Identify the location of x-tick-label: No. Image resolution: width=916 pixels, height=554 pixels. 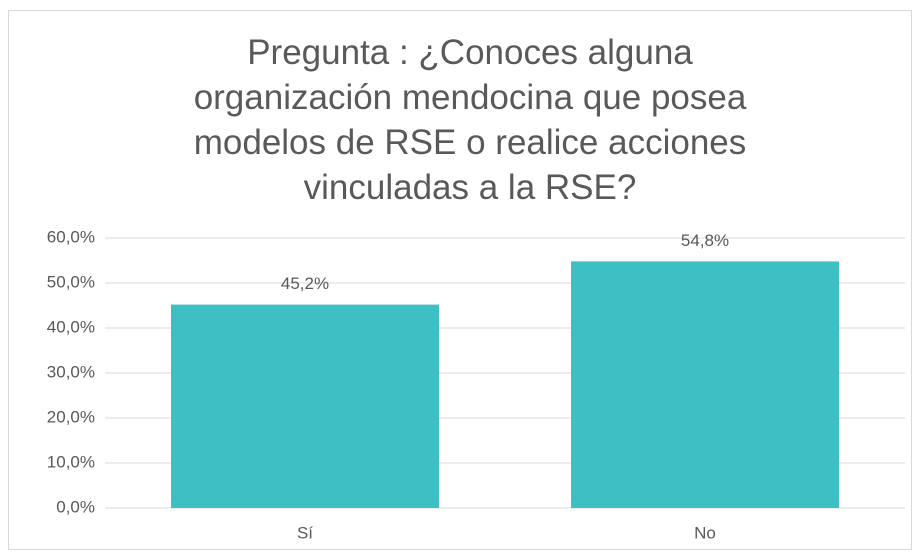
(705, 532).